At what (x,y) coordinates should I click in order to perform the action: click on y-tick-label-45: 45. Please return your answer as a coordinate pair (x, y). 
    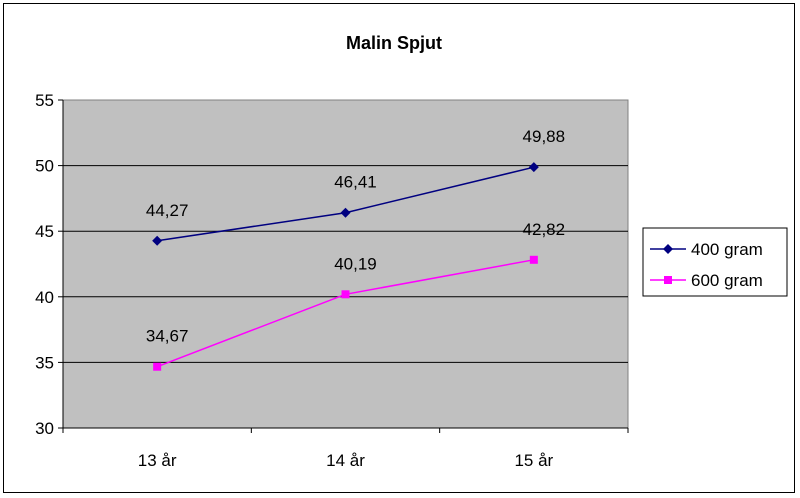
    Looking at the image, I should click on (44, 231).